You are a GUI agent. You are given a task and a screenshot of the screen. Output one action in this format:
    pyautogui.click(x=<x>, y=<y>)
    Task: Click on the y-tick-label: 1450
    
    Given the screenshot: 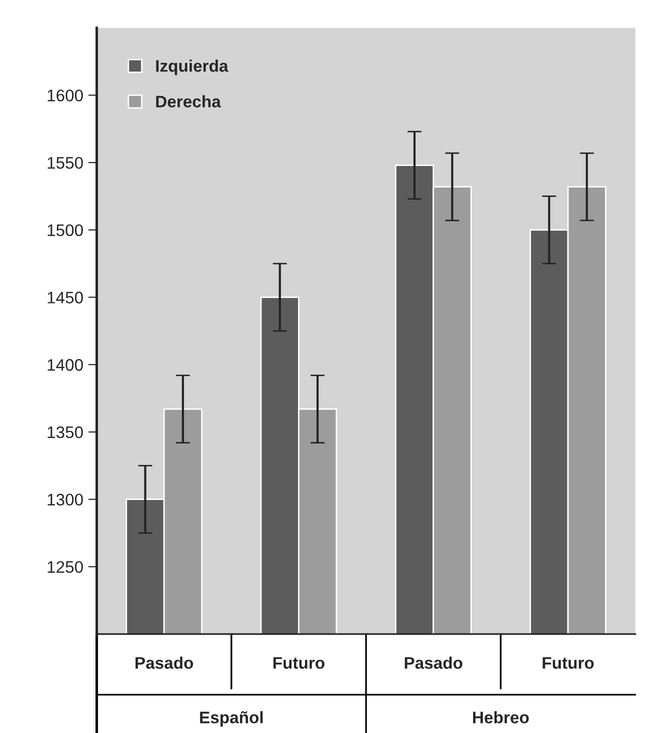 What is the action you would take?
    pyautogui.click(x=65, y=298)
    